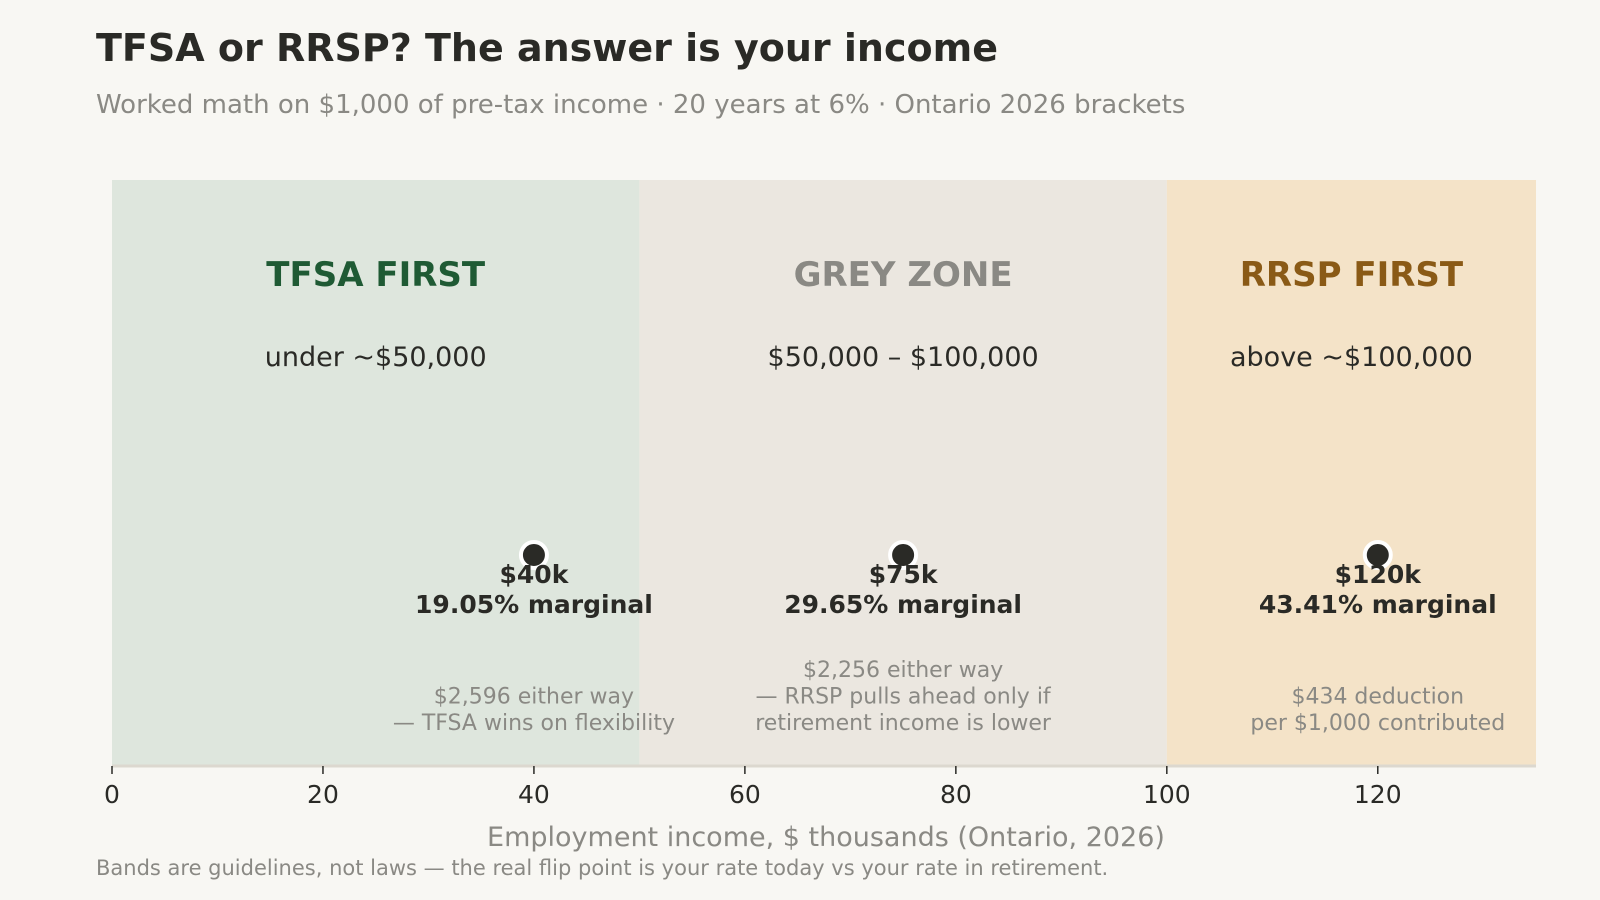  What do you see at coordinates (547, 48) in the screenshot?
I see `chart-title: TFSA or RRSP? The answer is your income` at bounding box center [547, 48].